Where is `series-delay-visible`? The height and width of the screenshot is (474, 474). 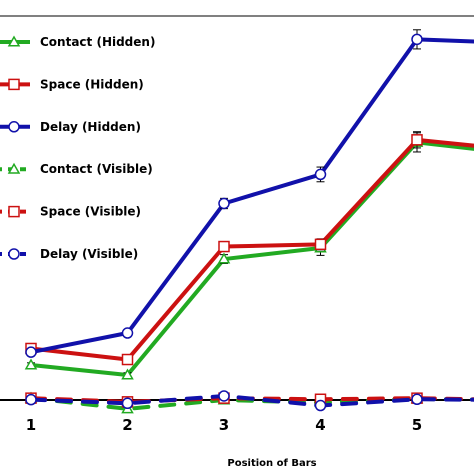 series-delay-visible is located at coordinates (249, 401).